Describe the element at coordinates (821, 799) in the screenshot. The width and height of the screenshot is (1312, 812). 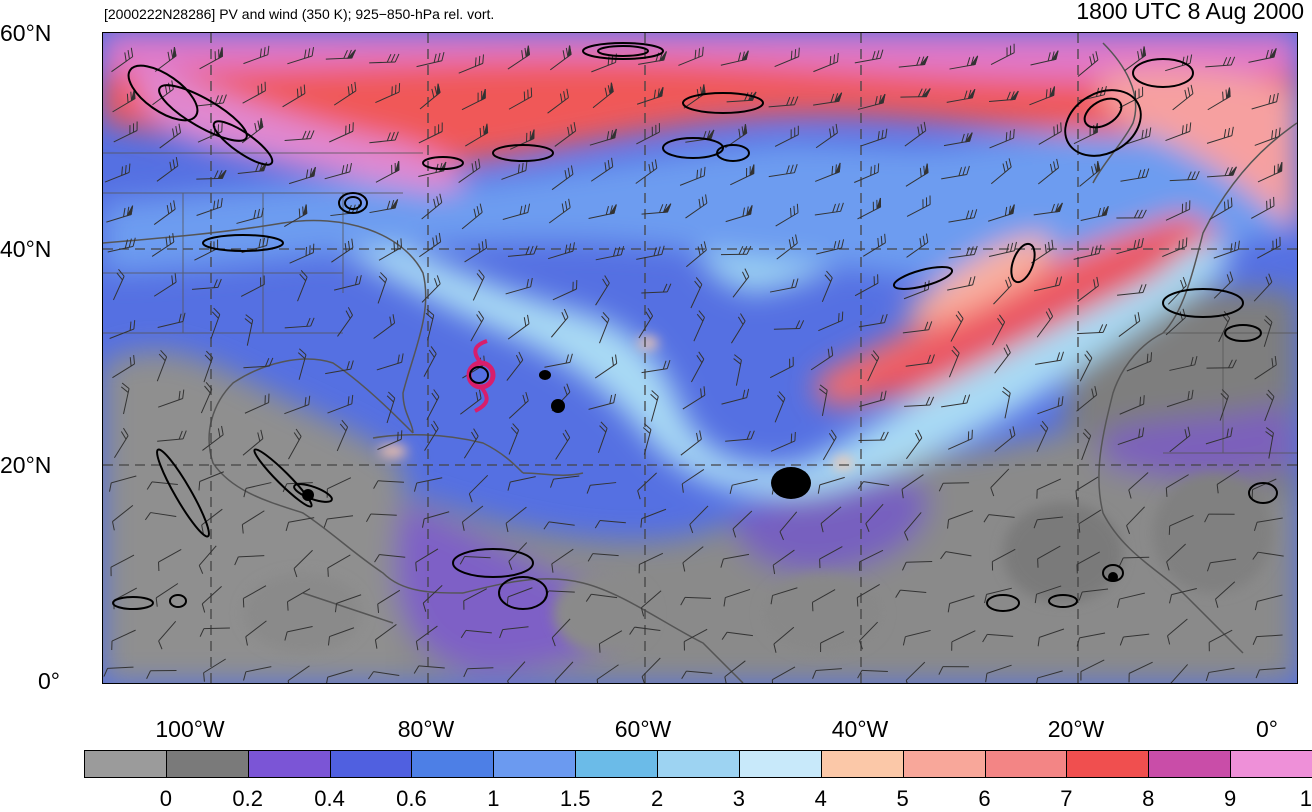
I see `colorbar-tick-label: 4` at that location.